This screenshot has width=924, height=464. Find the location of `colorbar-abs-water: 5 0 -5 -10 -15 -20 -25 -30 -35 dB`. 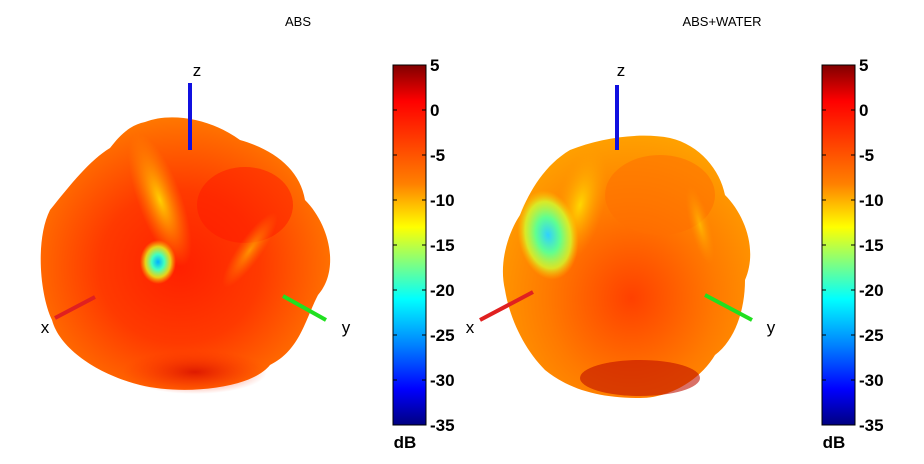

colorbar-abs-water: 5 0 -5 -10 -15 -20 -25 -30 -35 dB is located at coordinates (852, 254).